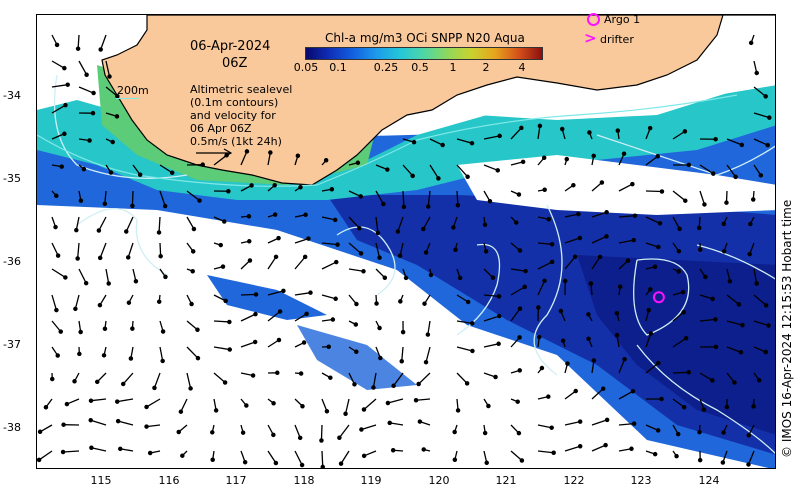 Image resolution: width=800 pixels, height=500 pixels. Describe the element at coordinates (582, 87) in the screenshot. I see `cloud-patch-coast` at that location.